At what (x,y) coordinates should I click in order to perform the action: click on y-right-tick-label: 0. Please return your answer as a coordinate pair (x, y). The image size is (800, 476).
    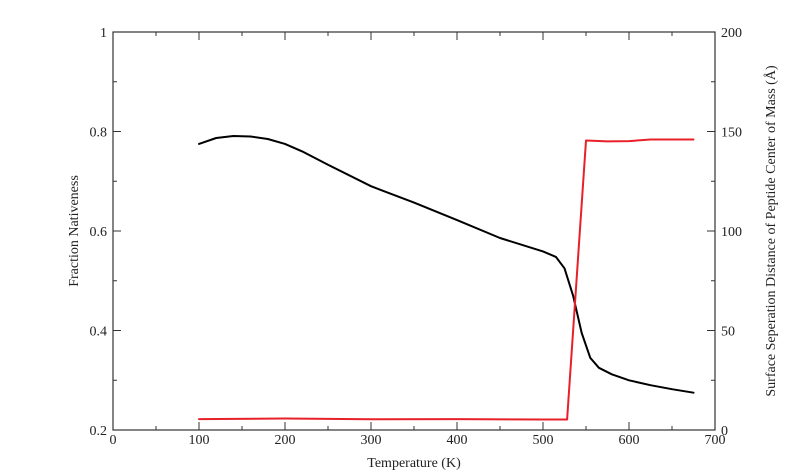
    Looking at the image, I should click on (724, 431).